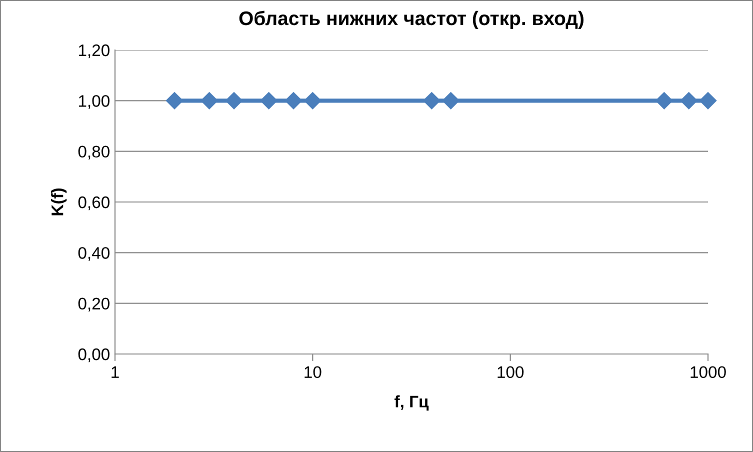 Image resolution: width=753 pixels, height=452 pixels. Describe the element at coordinates (411, 403) in the screenshot. I see `x-axis-title: f, Гц` at that location.